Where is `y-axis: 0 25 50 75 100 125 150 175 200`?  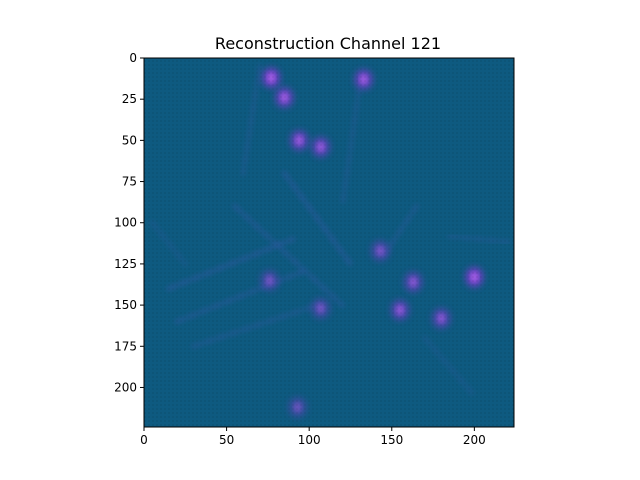
y-axis: 0 25 50 75 100 125 150 175 200 is located at coordinates (129, 222).